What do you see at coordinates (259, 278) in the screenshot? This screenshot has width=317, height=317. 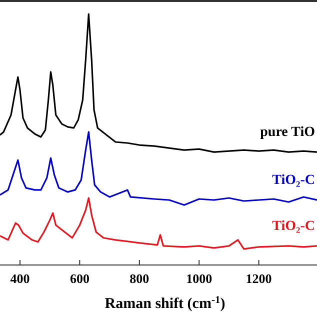 I see `x-tick-label: 1200` at bounding box center [259, 278].